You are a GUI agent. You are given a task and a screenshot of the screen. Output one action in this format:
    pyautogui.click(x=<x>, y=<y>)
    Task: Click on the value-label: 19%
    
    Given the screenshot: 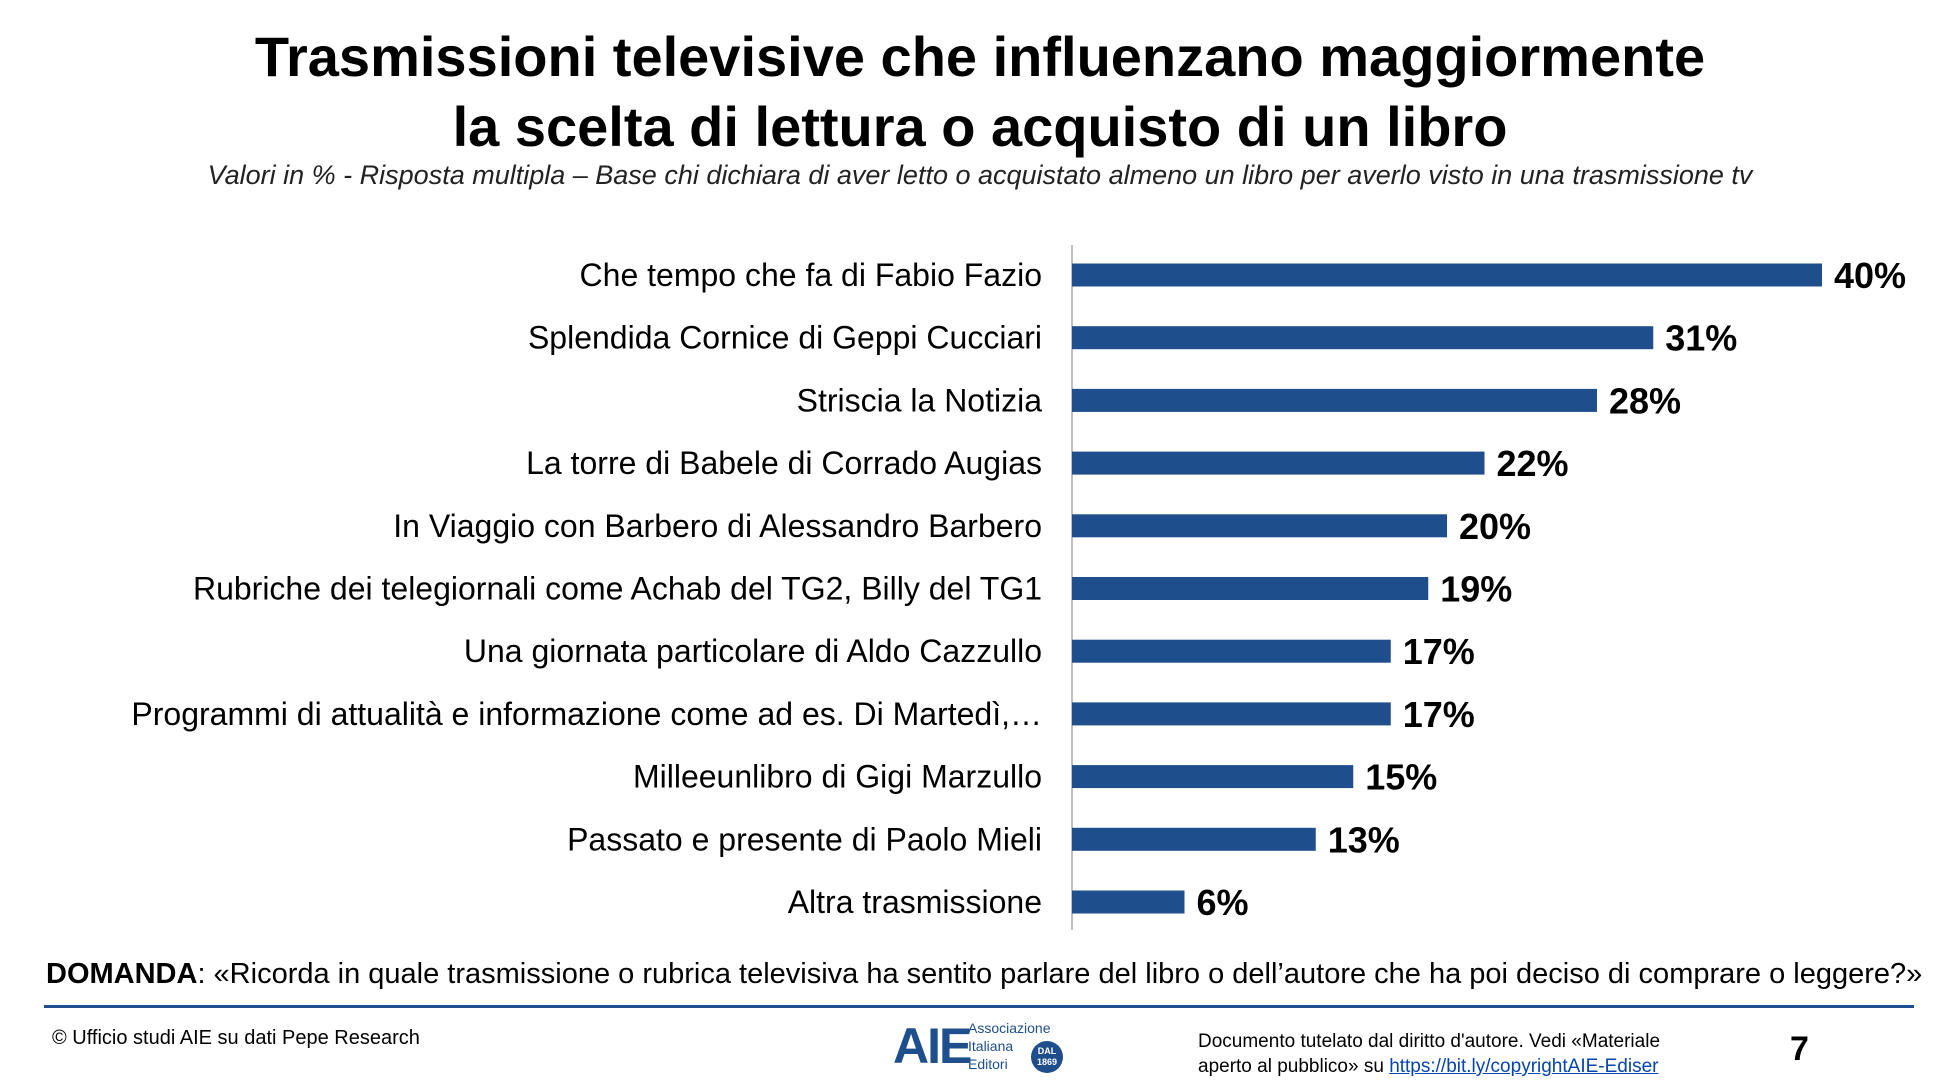 What is the action you would take?
    pyautogui.click(x=1476, y=589)
    